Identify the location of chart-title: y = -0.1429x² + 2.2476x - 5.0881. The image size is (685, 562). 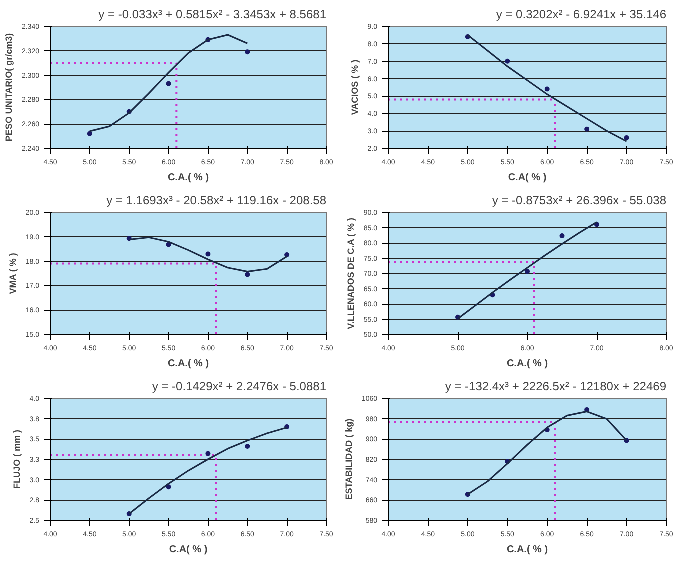
(239, 387).